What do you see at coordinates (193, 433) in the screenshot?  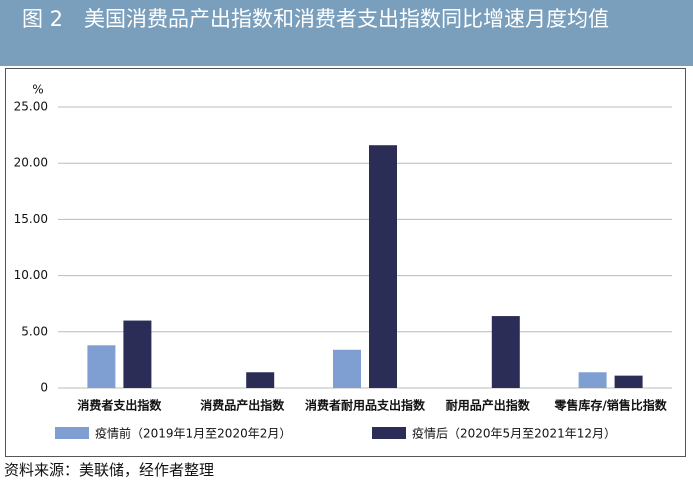 I see `legend-label: 疫情前（2019年1月至2020年2月）` at bounding box center [193, 433].